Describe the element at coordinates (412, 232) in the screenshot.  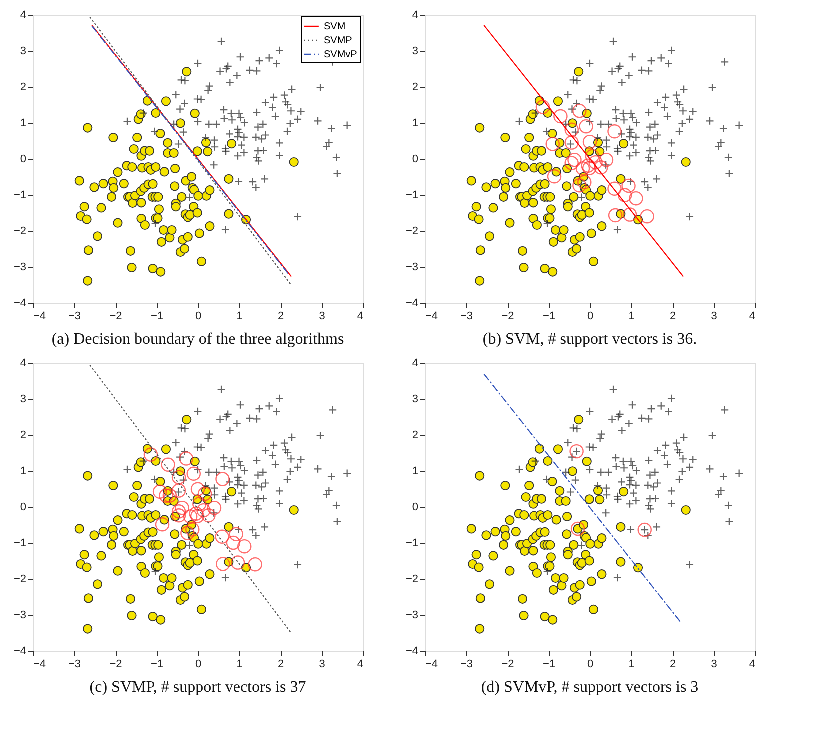
I see `y-tick-label: −2` at that location.